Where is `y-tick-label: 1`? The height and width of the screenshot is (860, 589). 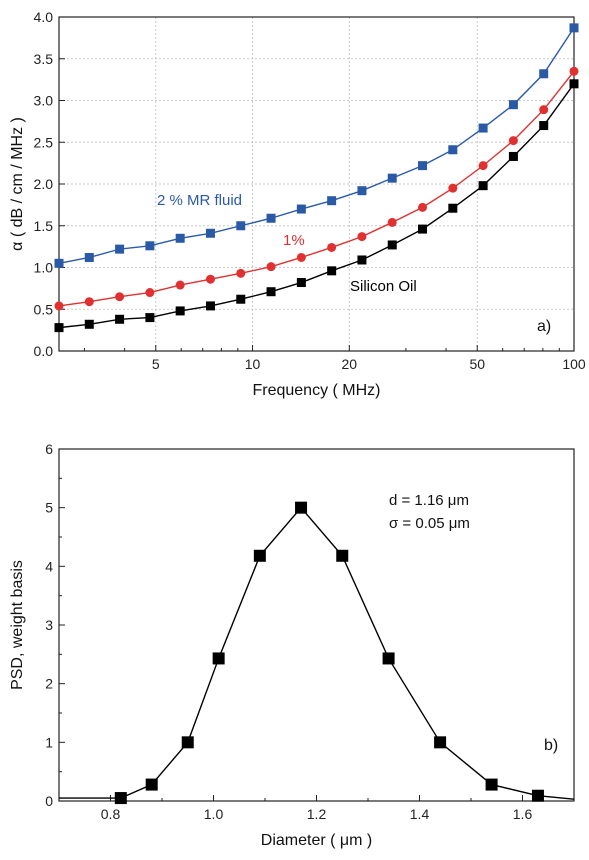
y-tick-label: 1 is located at coordinates (49, 742).